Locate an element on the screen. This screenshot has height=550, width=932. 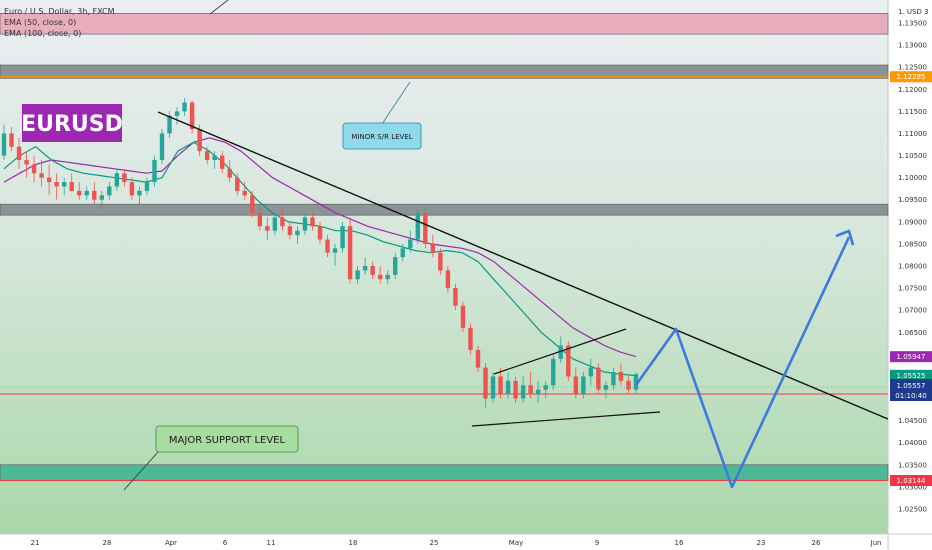
price-axis-background is located at coordinates (910, 267).